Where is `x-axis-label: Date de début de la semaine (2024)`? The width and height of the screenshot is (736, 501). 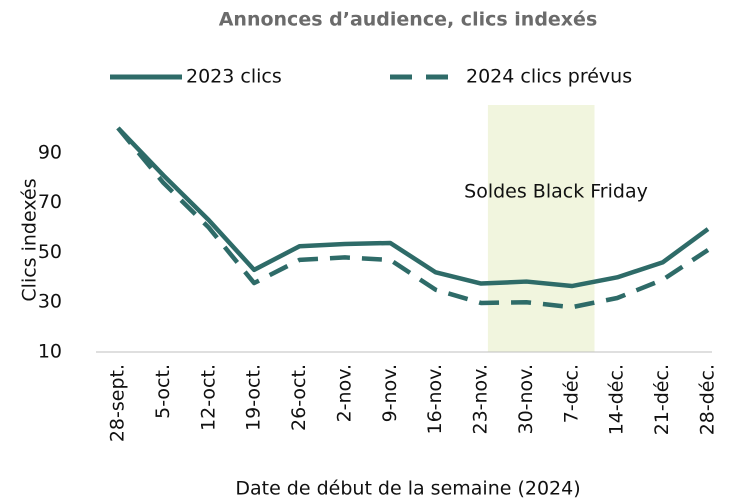 x-axis-label: Date de début de la semaine (2024) is located at coordinates (407, 489).